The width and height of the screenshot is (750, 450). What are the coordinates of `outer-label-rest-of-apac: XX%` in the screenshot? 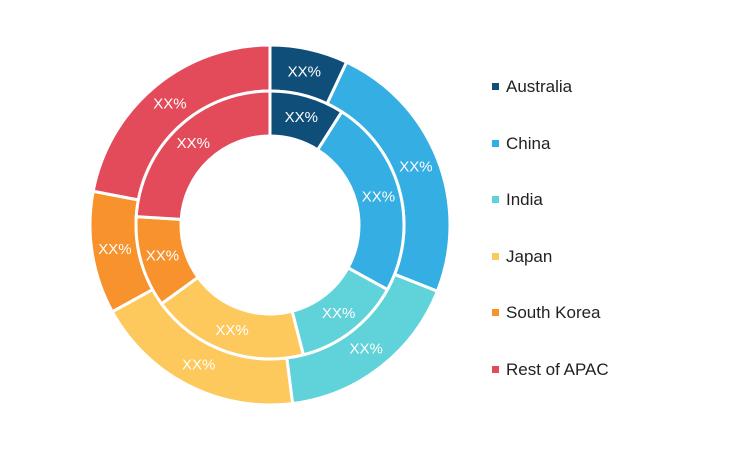 It's located at (169, 104).